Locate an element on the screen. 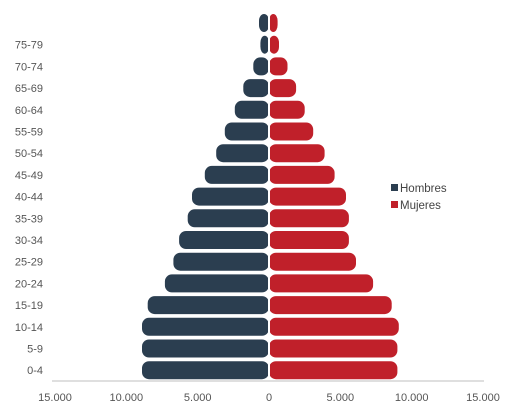 This screenshot has width=507, height=402. x-tick-label: 0 is located at coordinates (269, 397).